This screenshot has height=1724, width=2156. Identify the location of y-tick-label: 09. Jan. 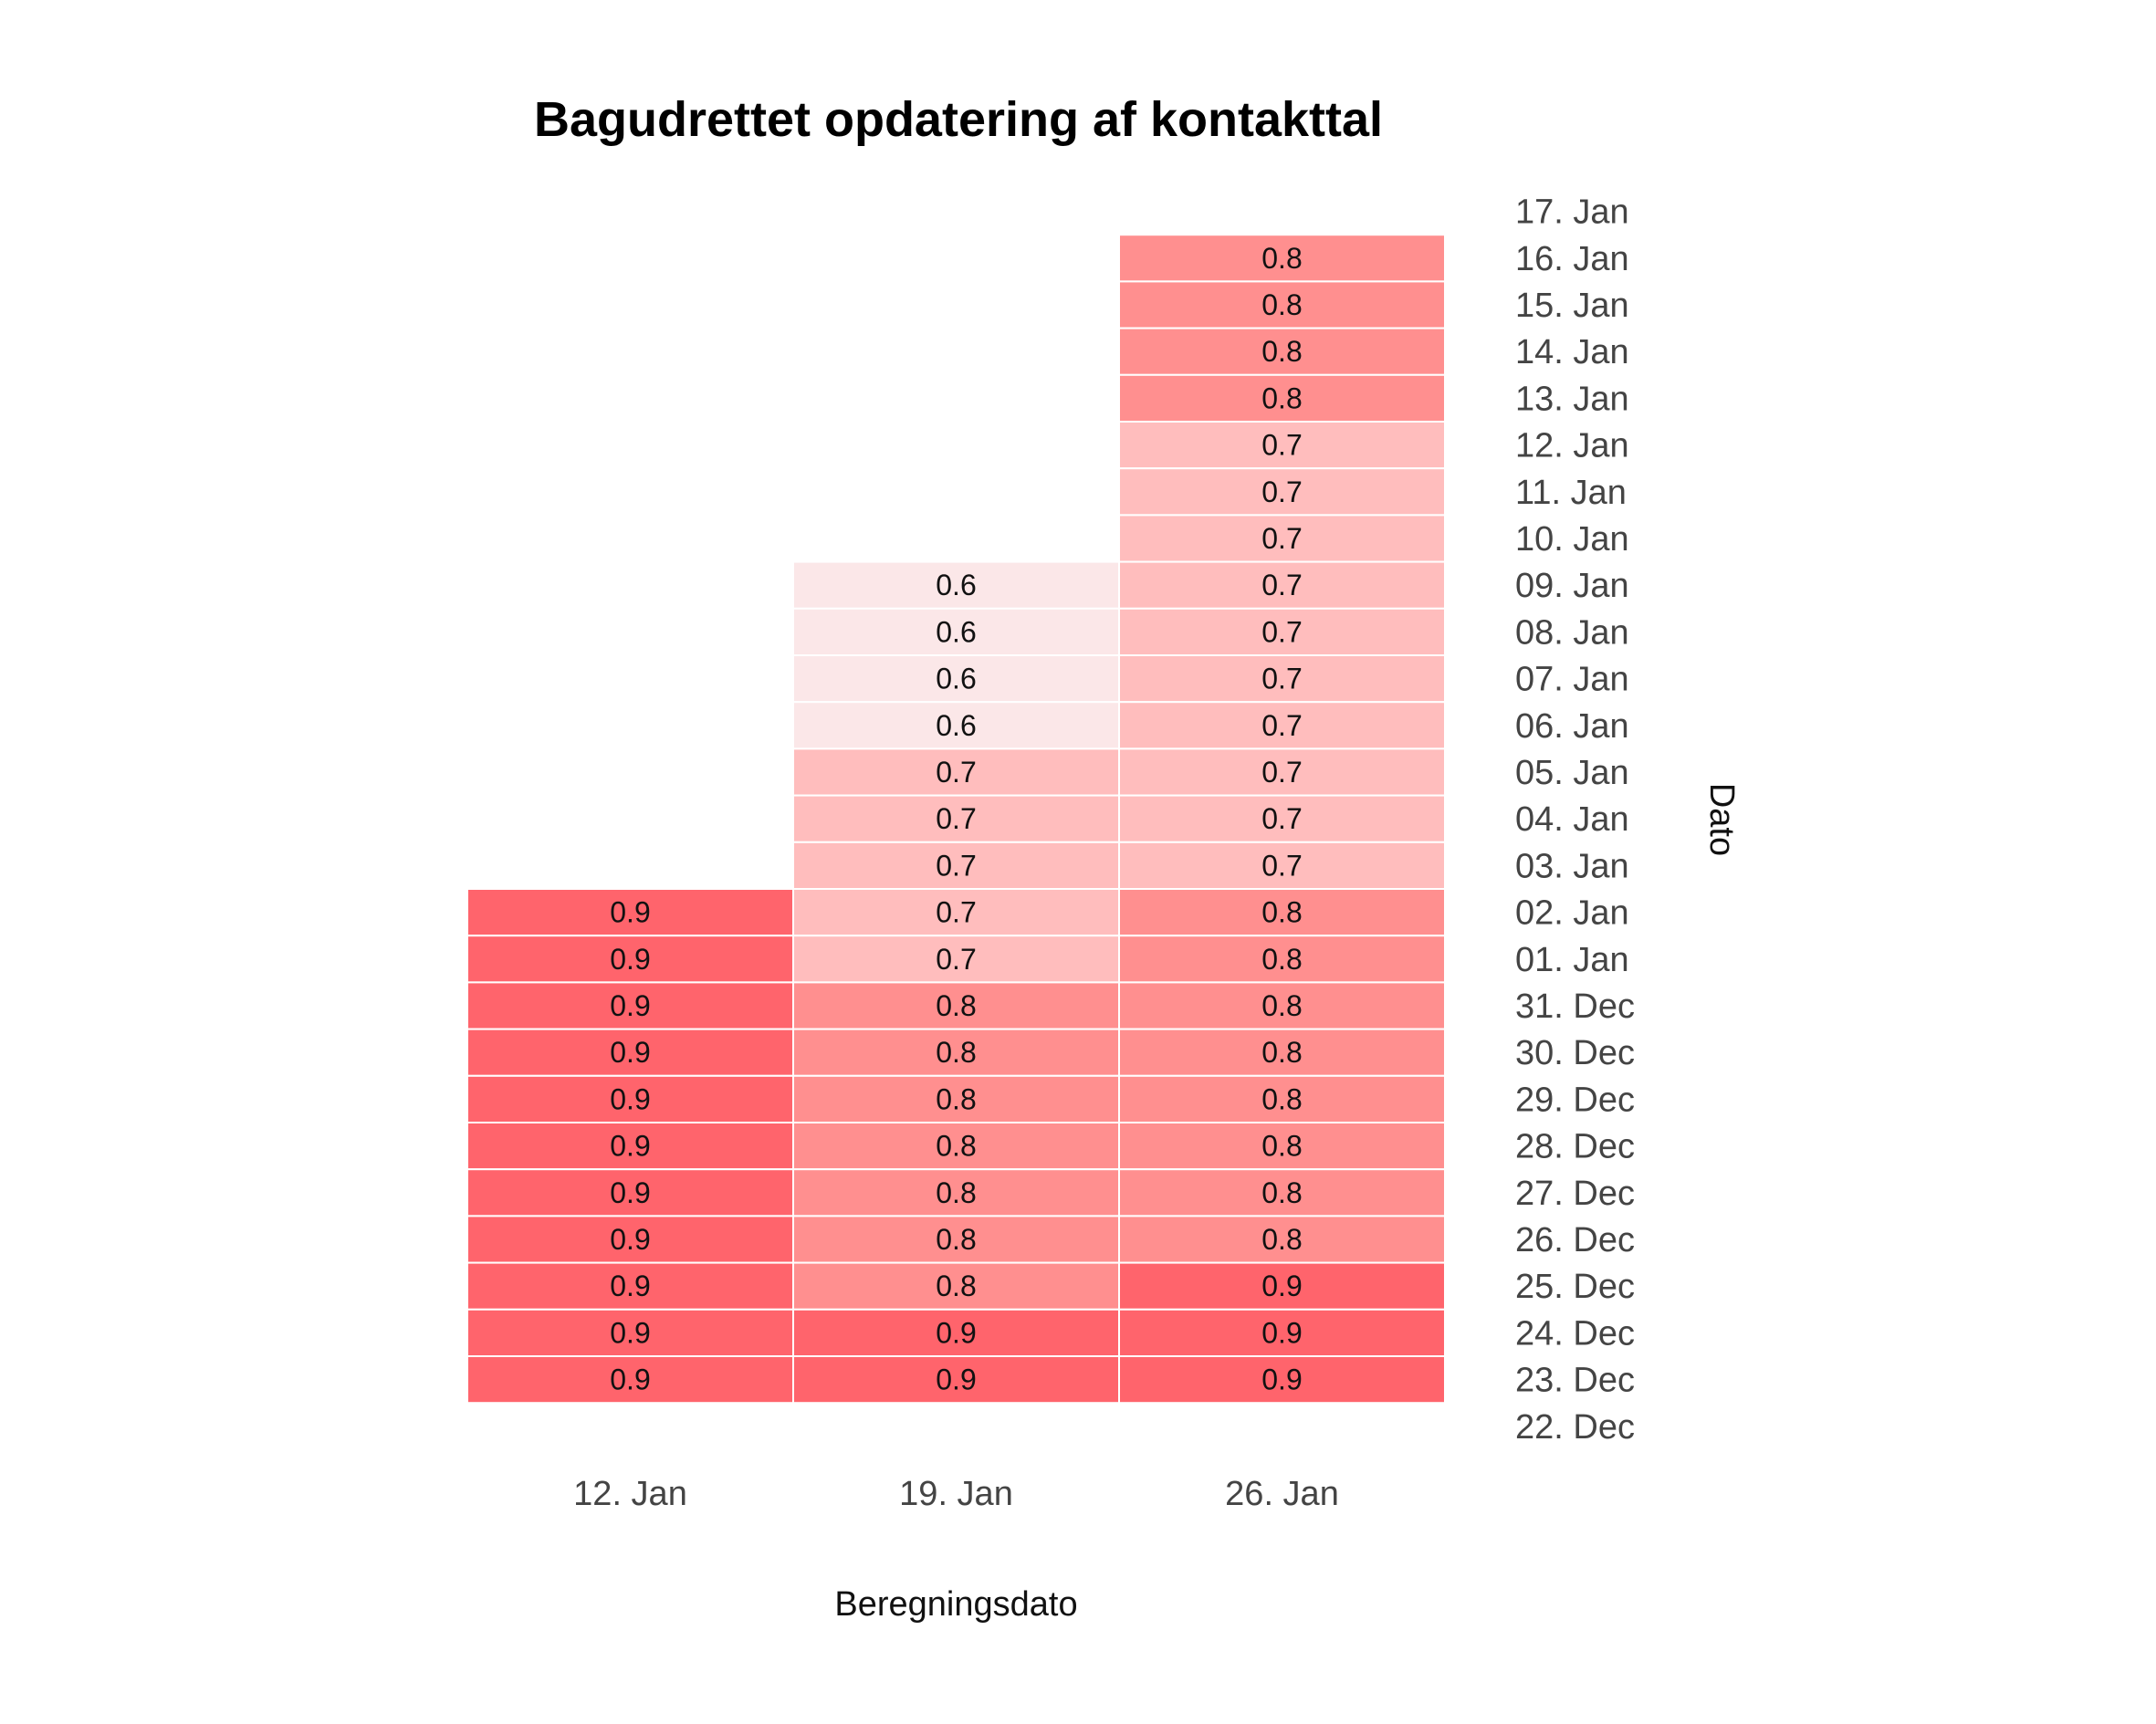
(1572, 586).